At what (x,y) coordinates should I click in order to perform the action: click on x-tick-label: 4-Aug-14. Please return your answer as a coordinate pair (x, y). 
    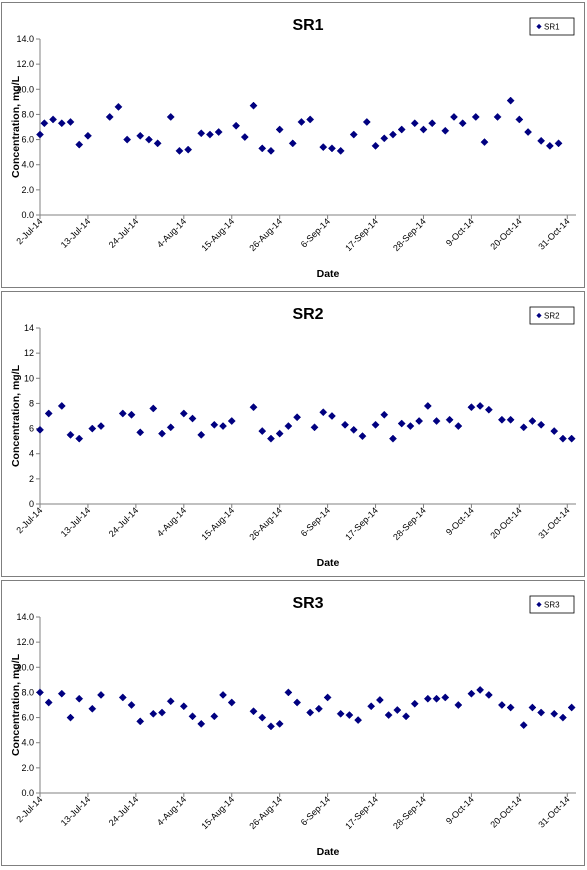
    Looking at the image, I should click on (171, 521).